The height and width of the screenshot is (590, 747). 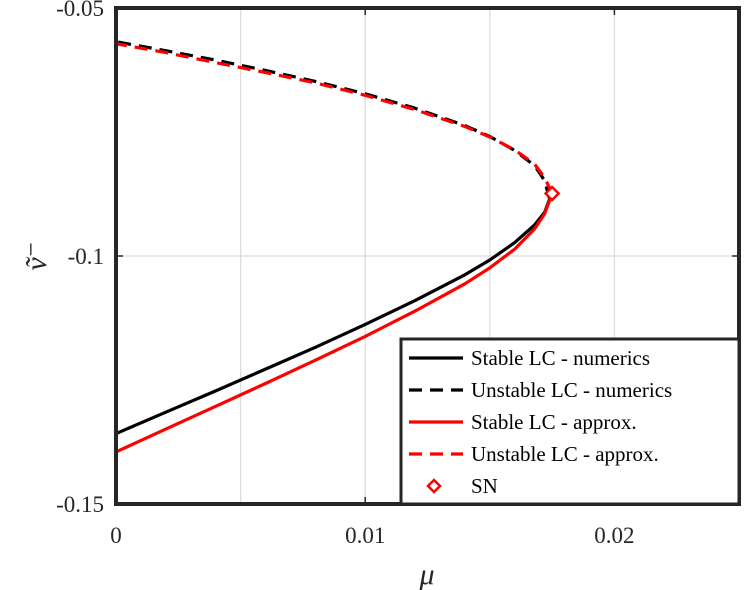 I want to click on x-tick-label: 0.02, so click(x=614, y=535).